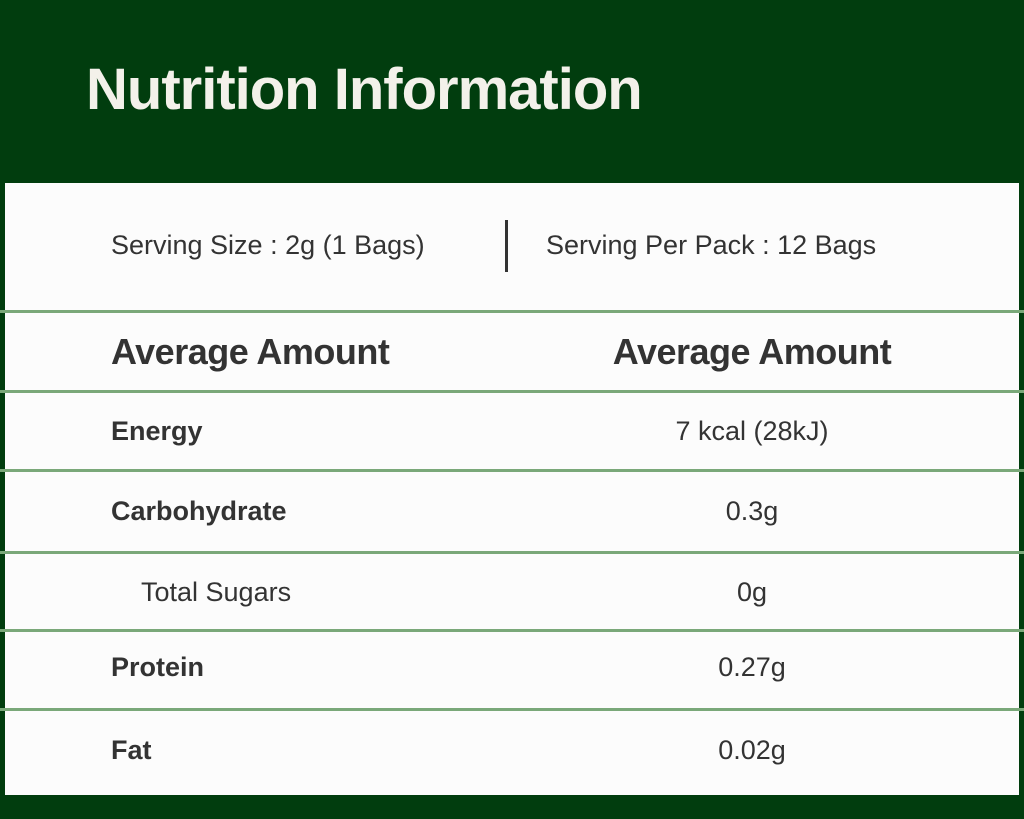  What do you see at coordinates (752, 351) in the screenshot?
I see `header-right: Average Amount` at bounding box center [752, 351].